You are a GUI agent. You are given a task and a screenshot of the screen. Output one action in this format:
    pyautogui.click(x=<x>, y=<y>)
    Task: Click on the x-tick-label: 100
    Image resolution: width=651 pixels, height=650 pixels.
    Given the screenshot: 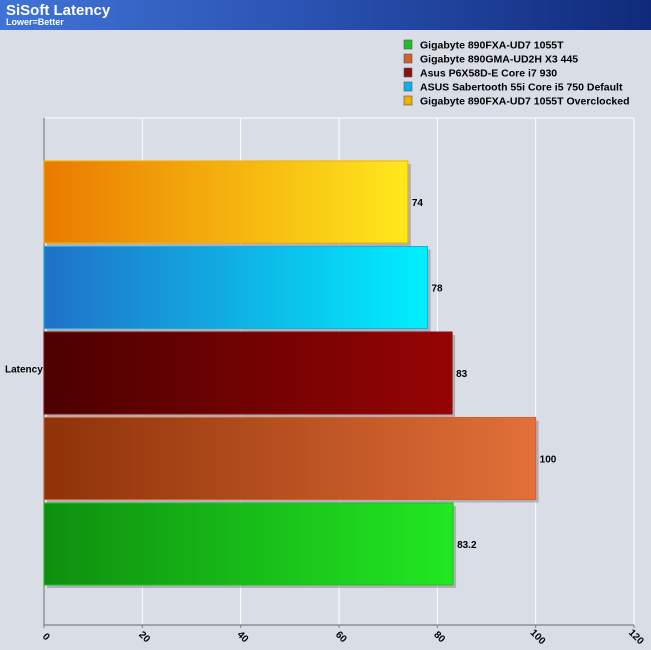 What is the action you would take?
    pyautogui.click(x=538, y=637)
    